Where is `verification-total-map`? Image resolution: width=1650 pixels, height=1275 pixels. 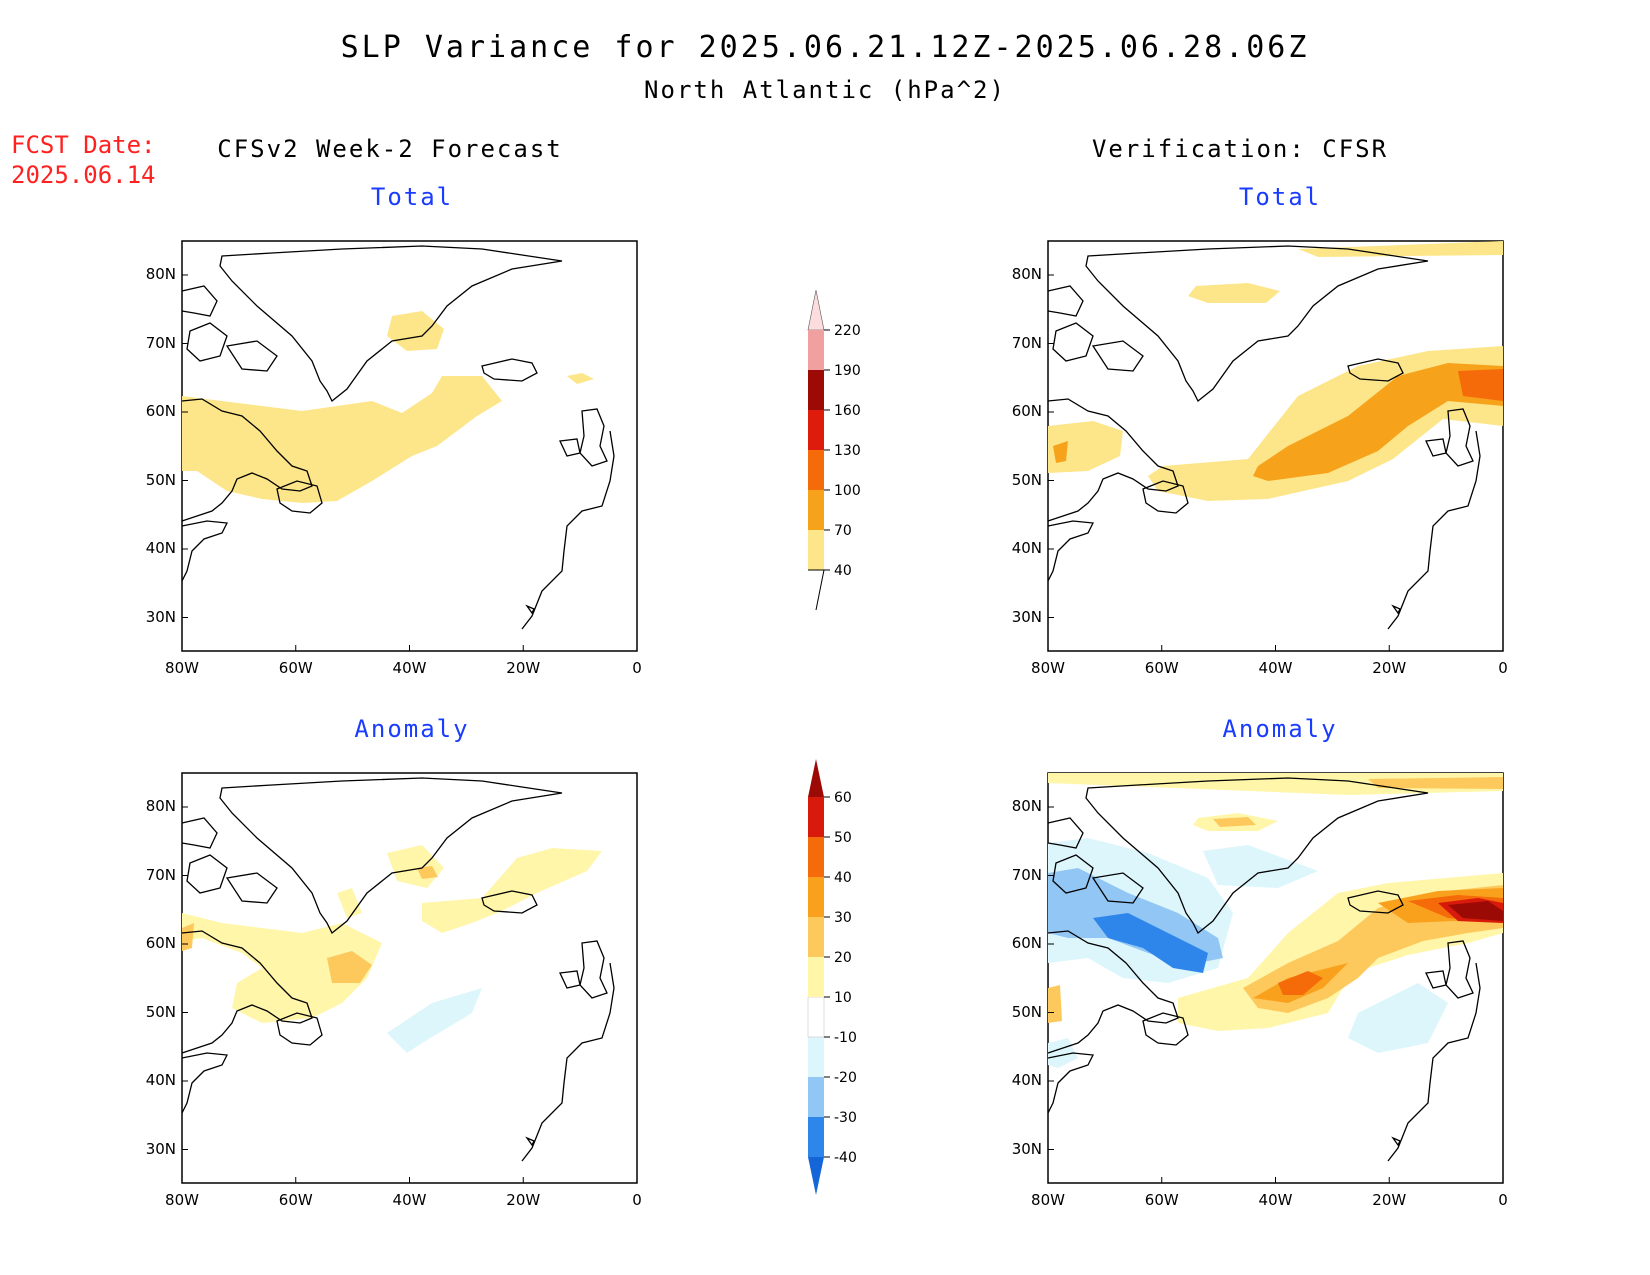 verification-total-map is located at coordinates (1275, 446).